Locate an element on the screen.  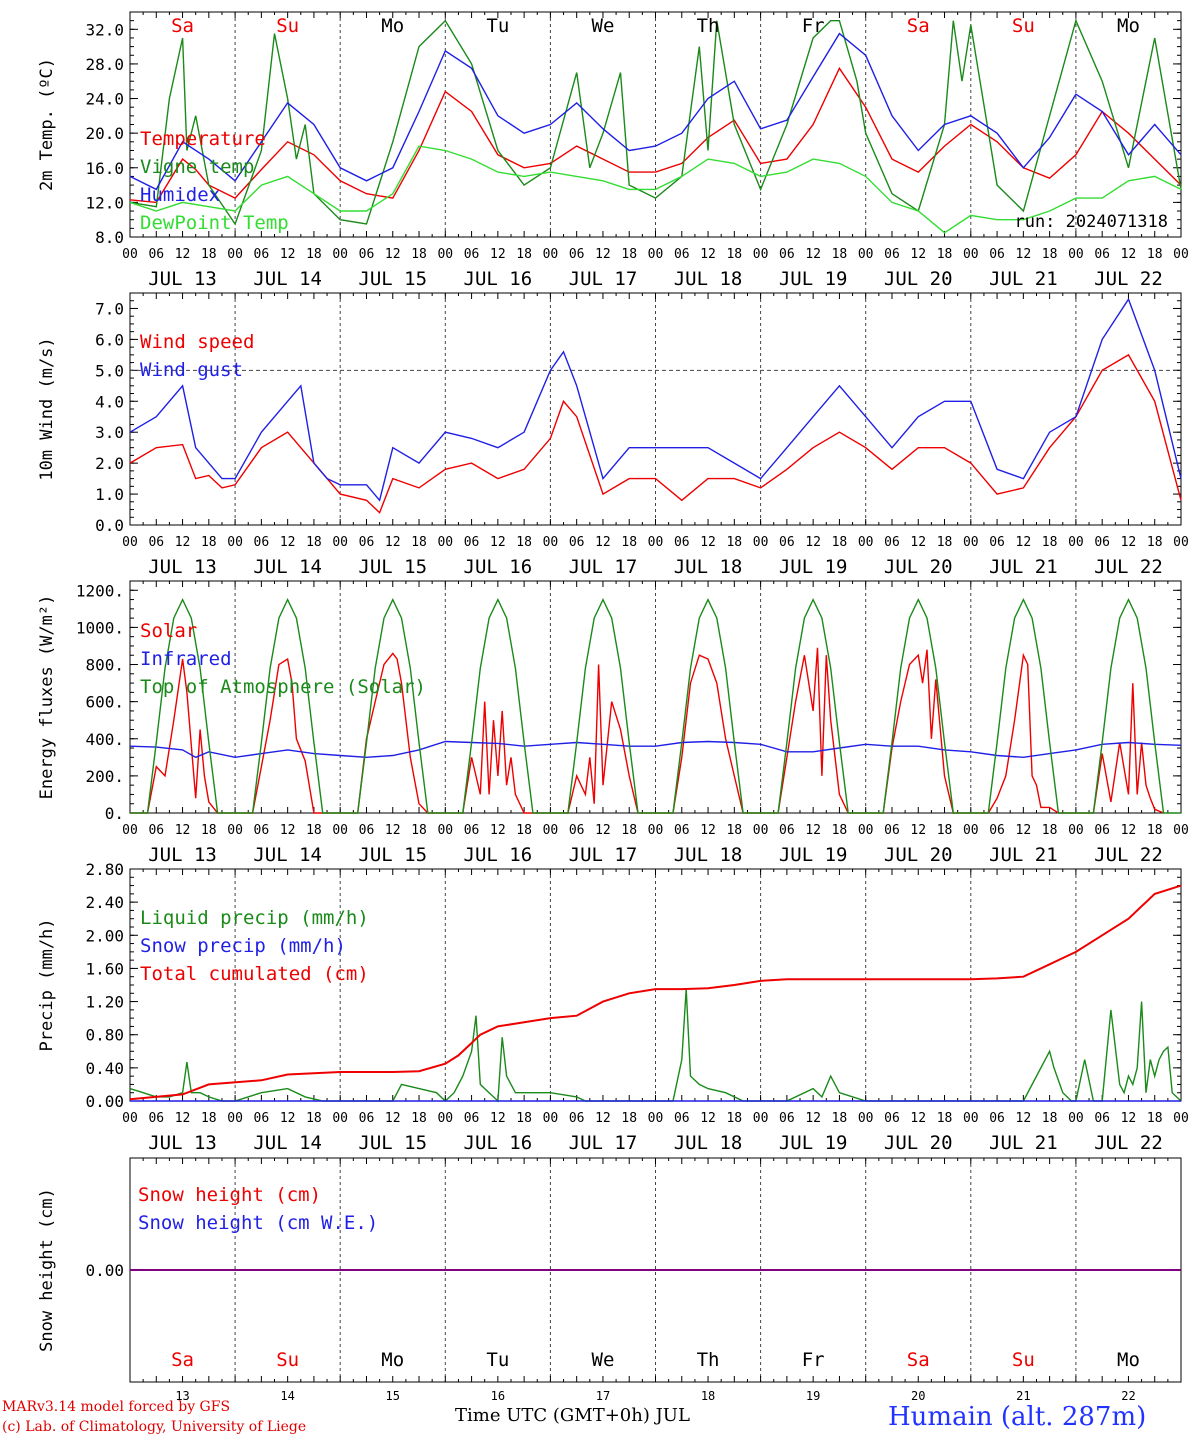
run-annotation: run: 2024071318 is located at coordinates (1091, 222).